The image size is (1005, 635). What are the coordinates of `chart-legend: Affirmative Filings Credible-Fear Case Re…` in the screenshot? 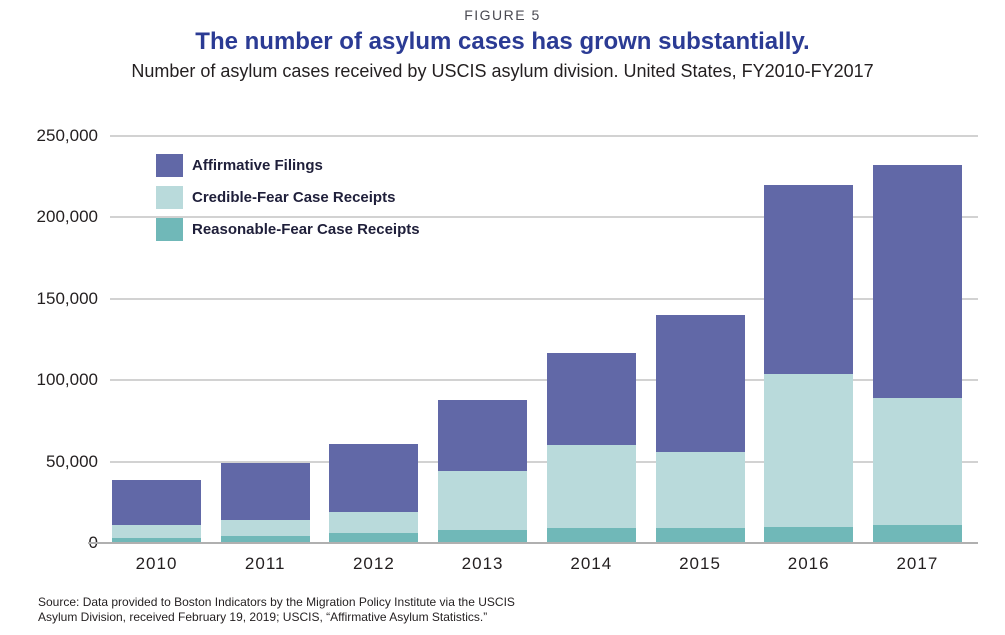 It's located at (288, 201).